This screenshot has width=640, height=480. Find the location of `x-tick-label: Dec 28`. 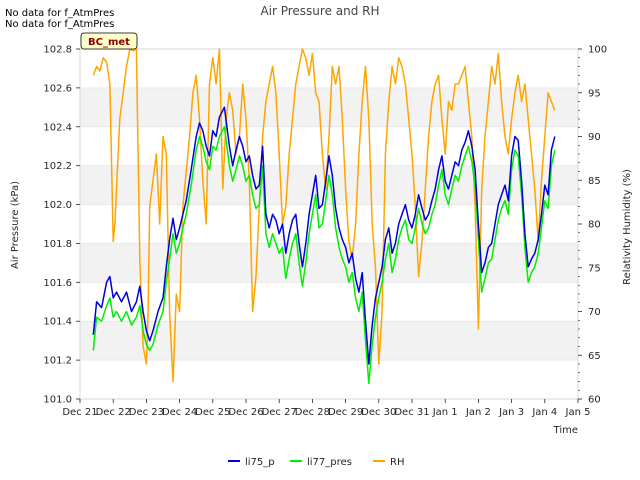

x-tick-label: Dec 28 is located at coordinates (312, 412).